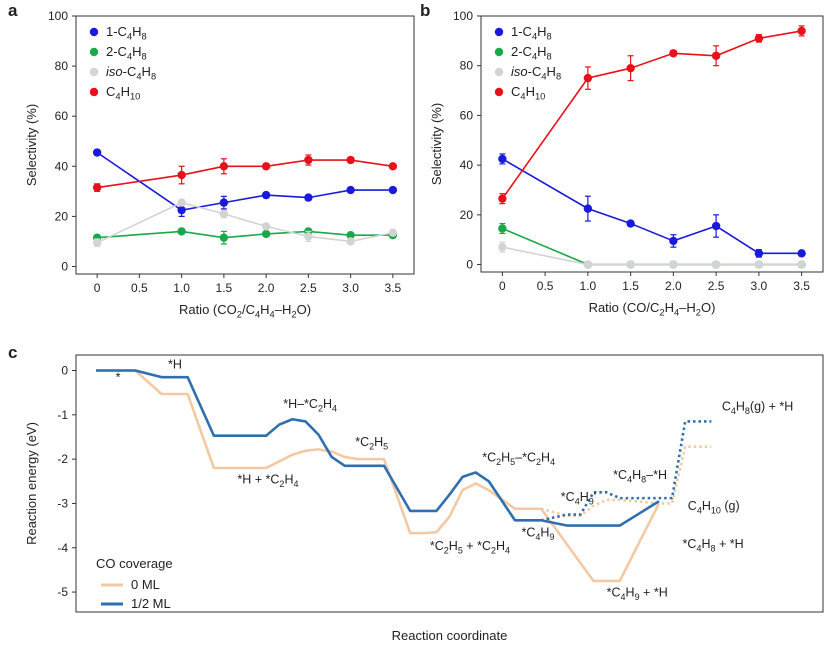  I want to click on panel-c-legend-title: CO coverage, so click(134, 563).